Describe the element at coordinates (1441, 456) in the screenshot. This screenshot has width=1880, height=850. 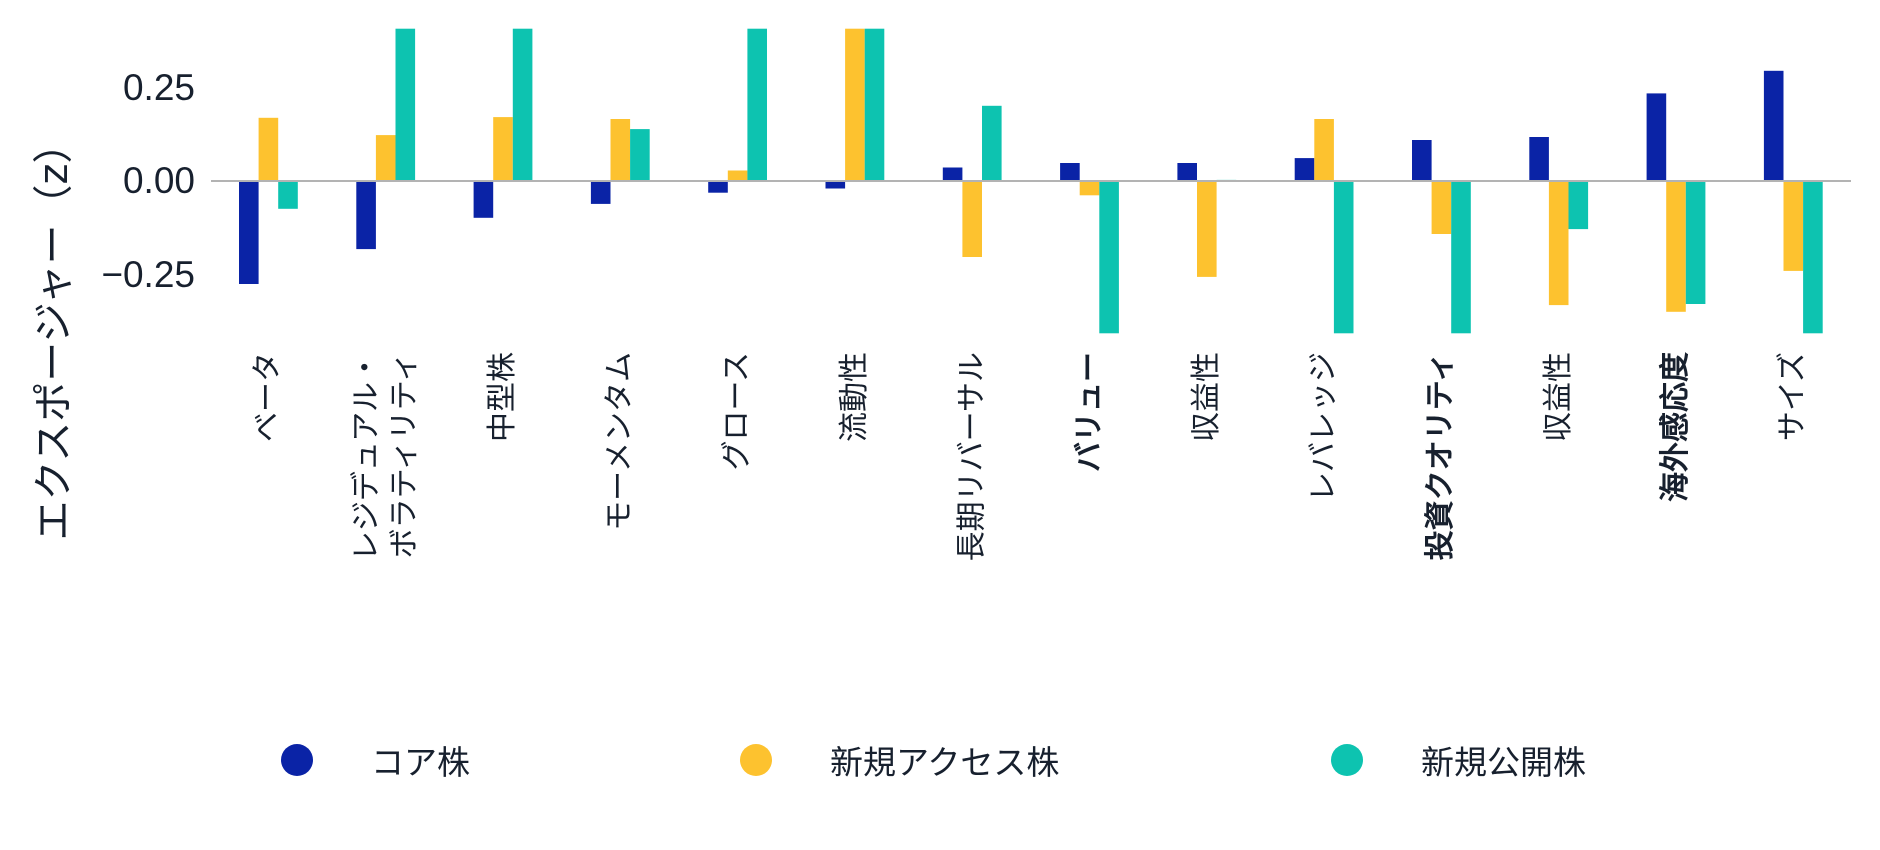
I see `x-axis-label-text: 投資クオリティ` at that location.